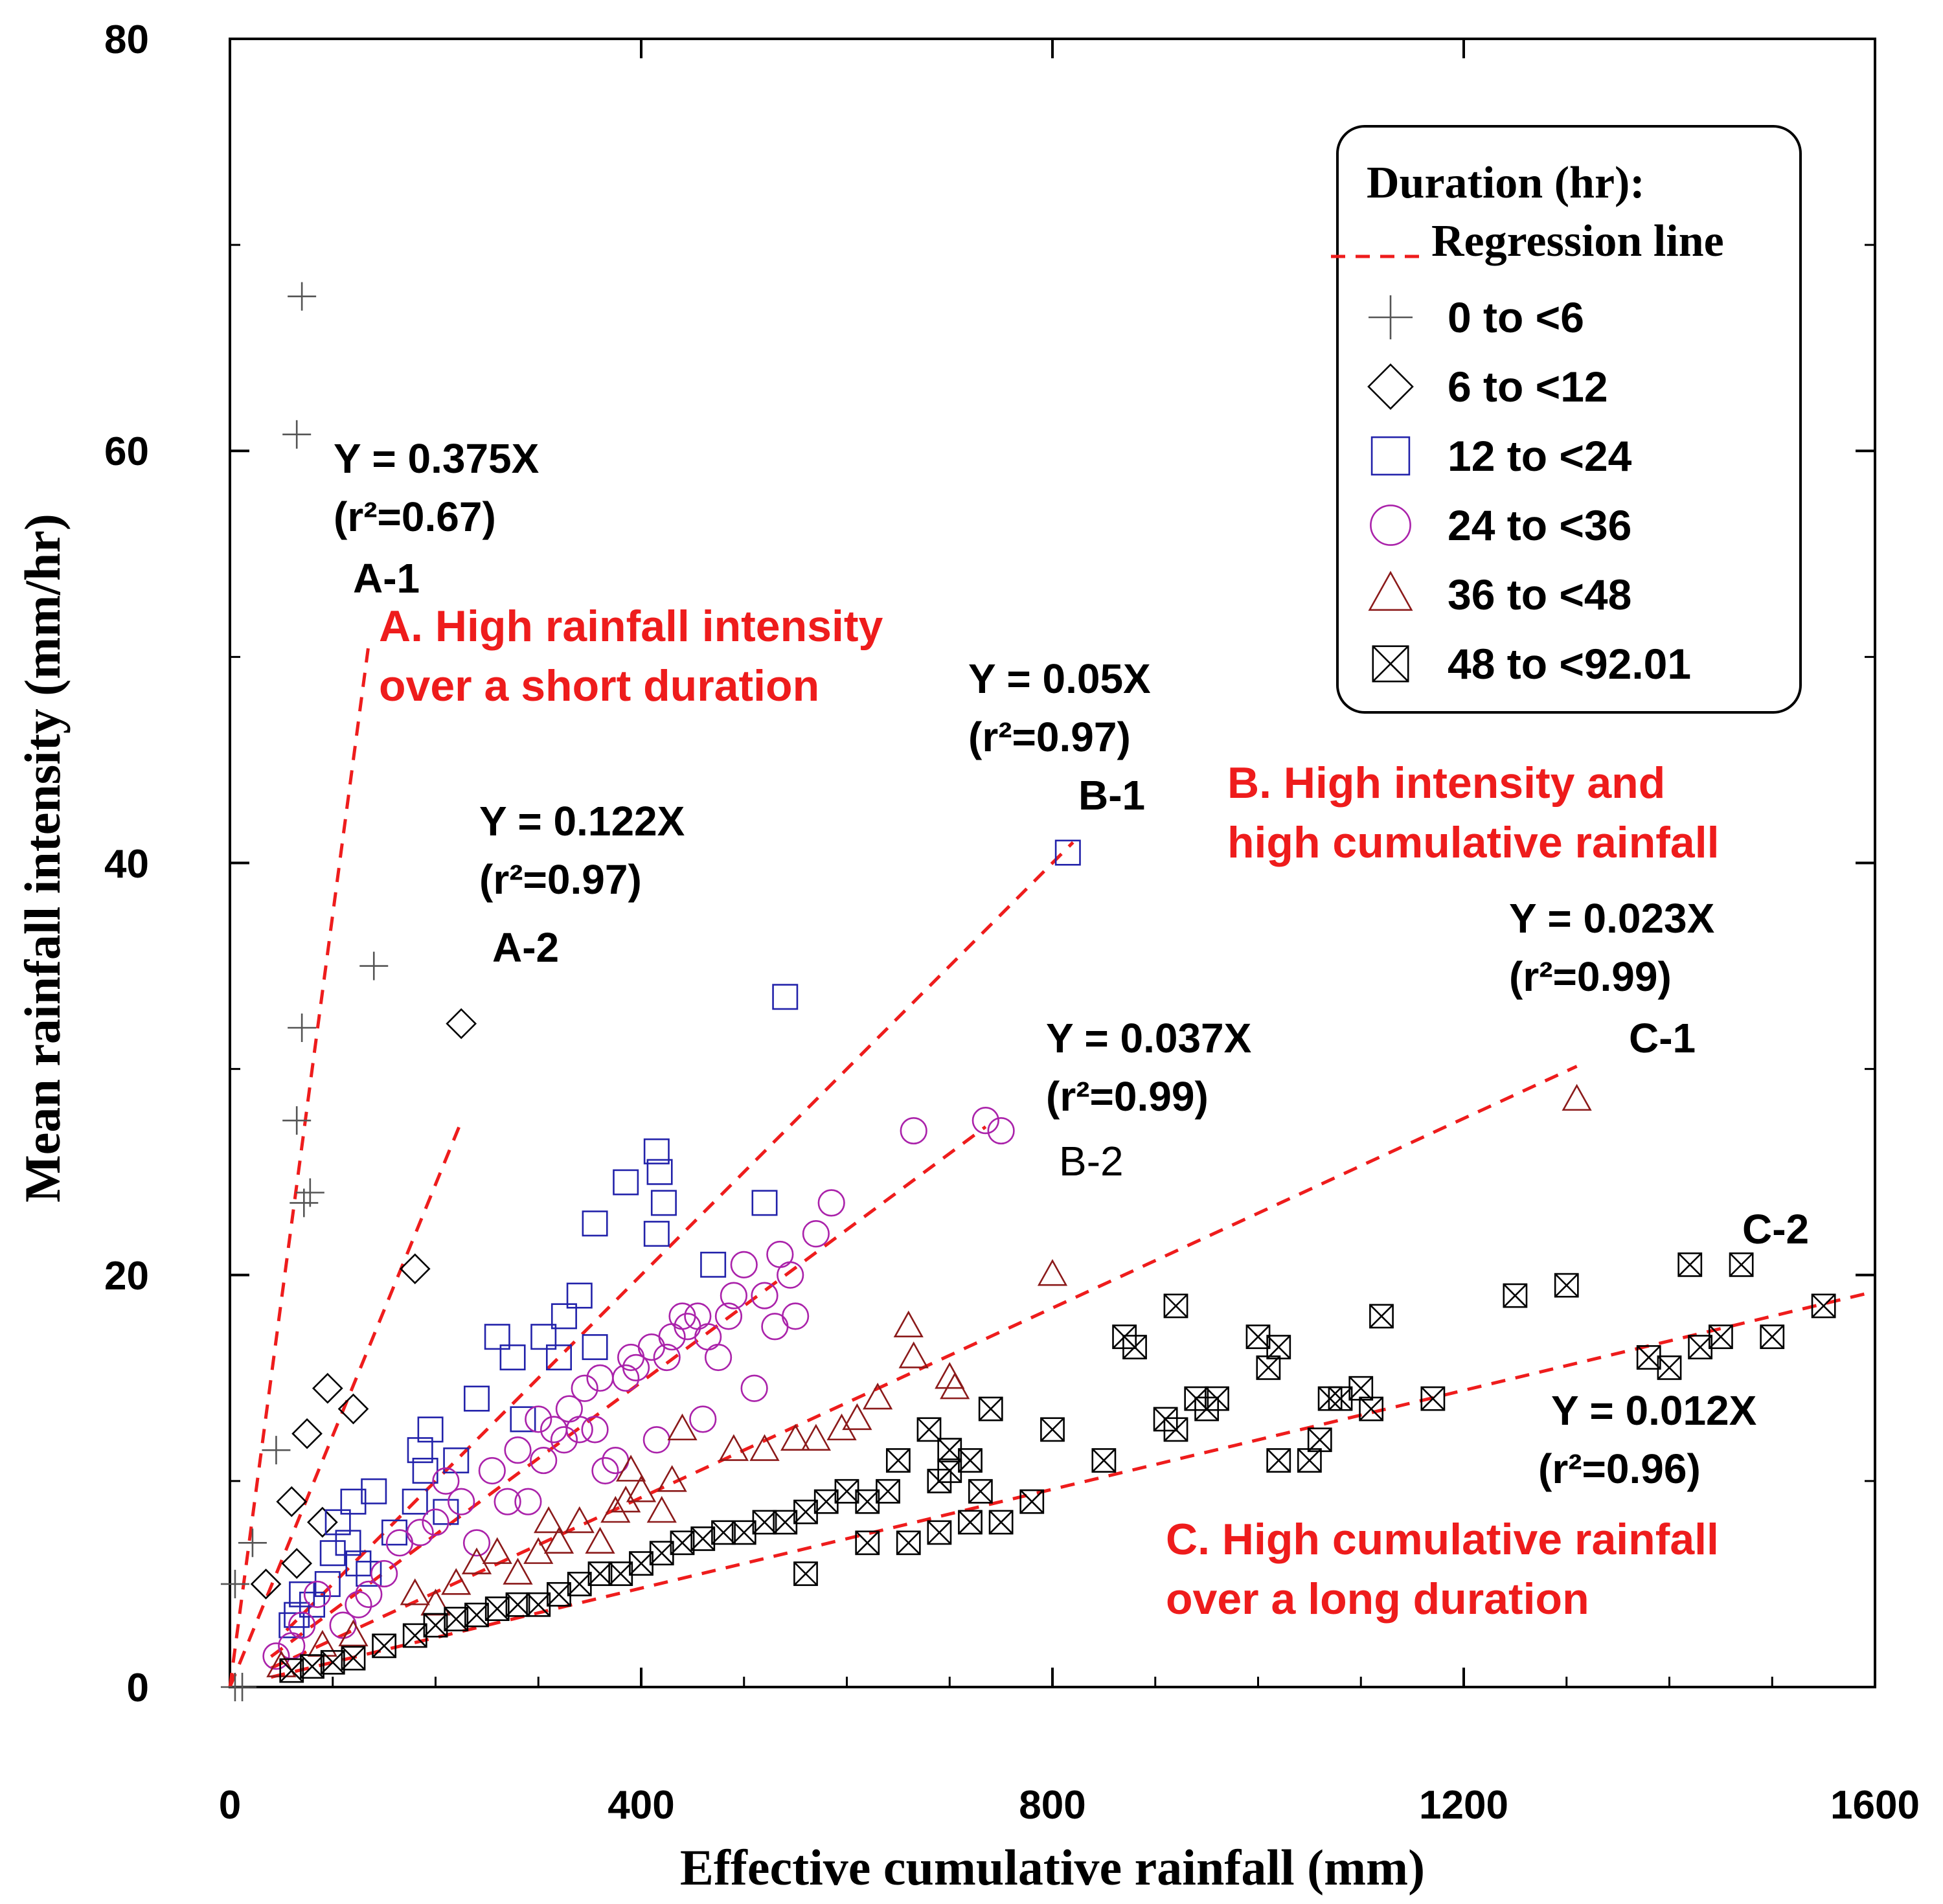 The height and width of the screenshot is (1904, 1943). I want to click on r2-c2: (r²=0.96), so click(1619, 1469).